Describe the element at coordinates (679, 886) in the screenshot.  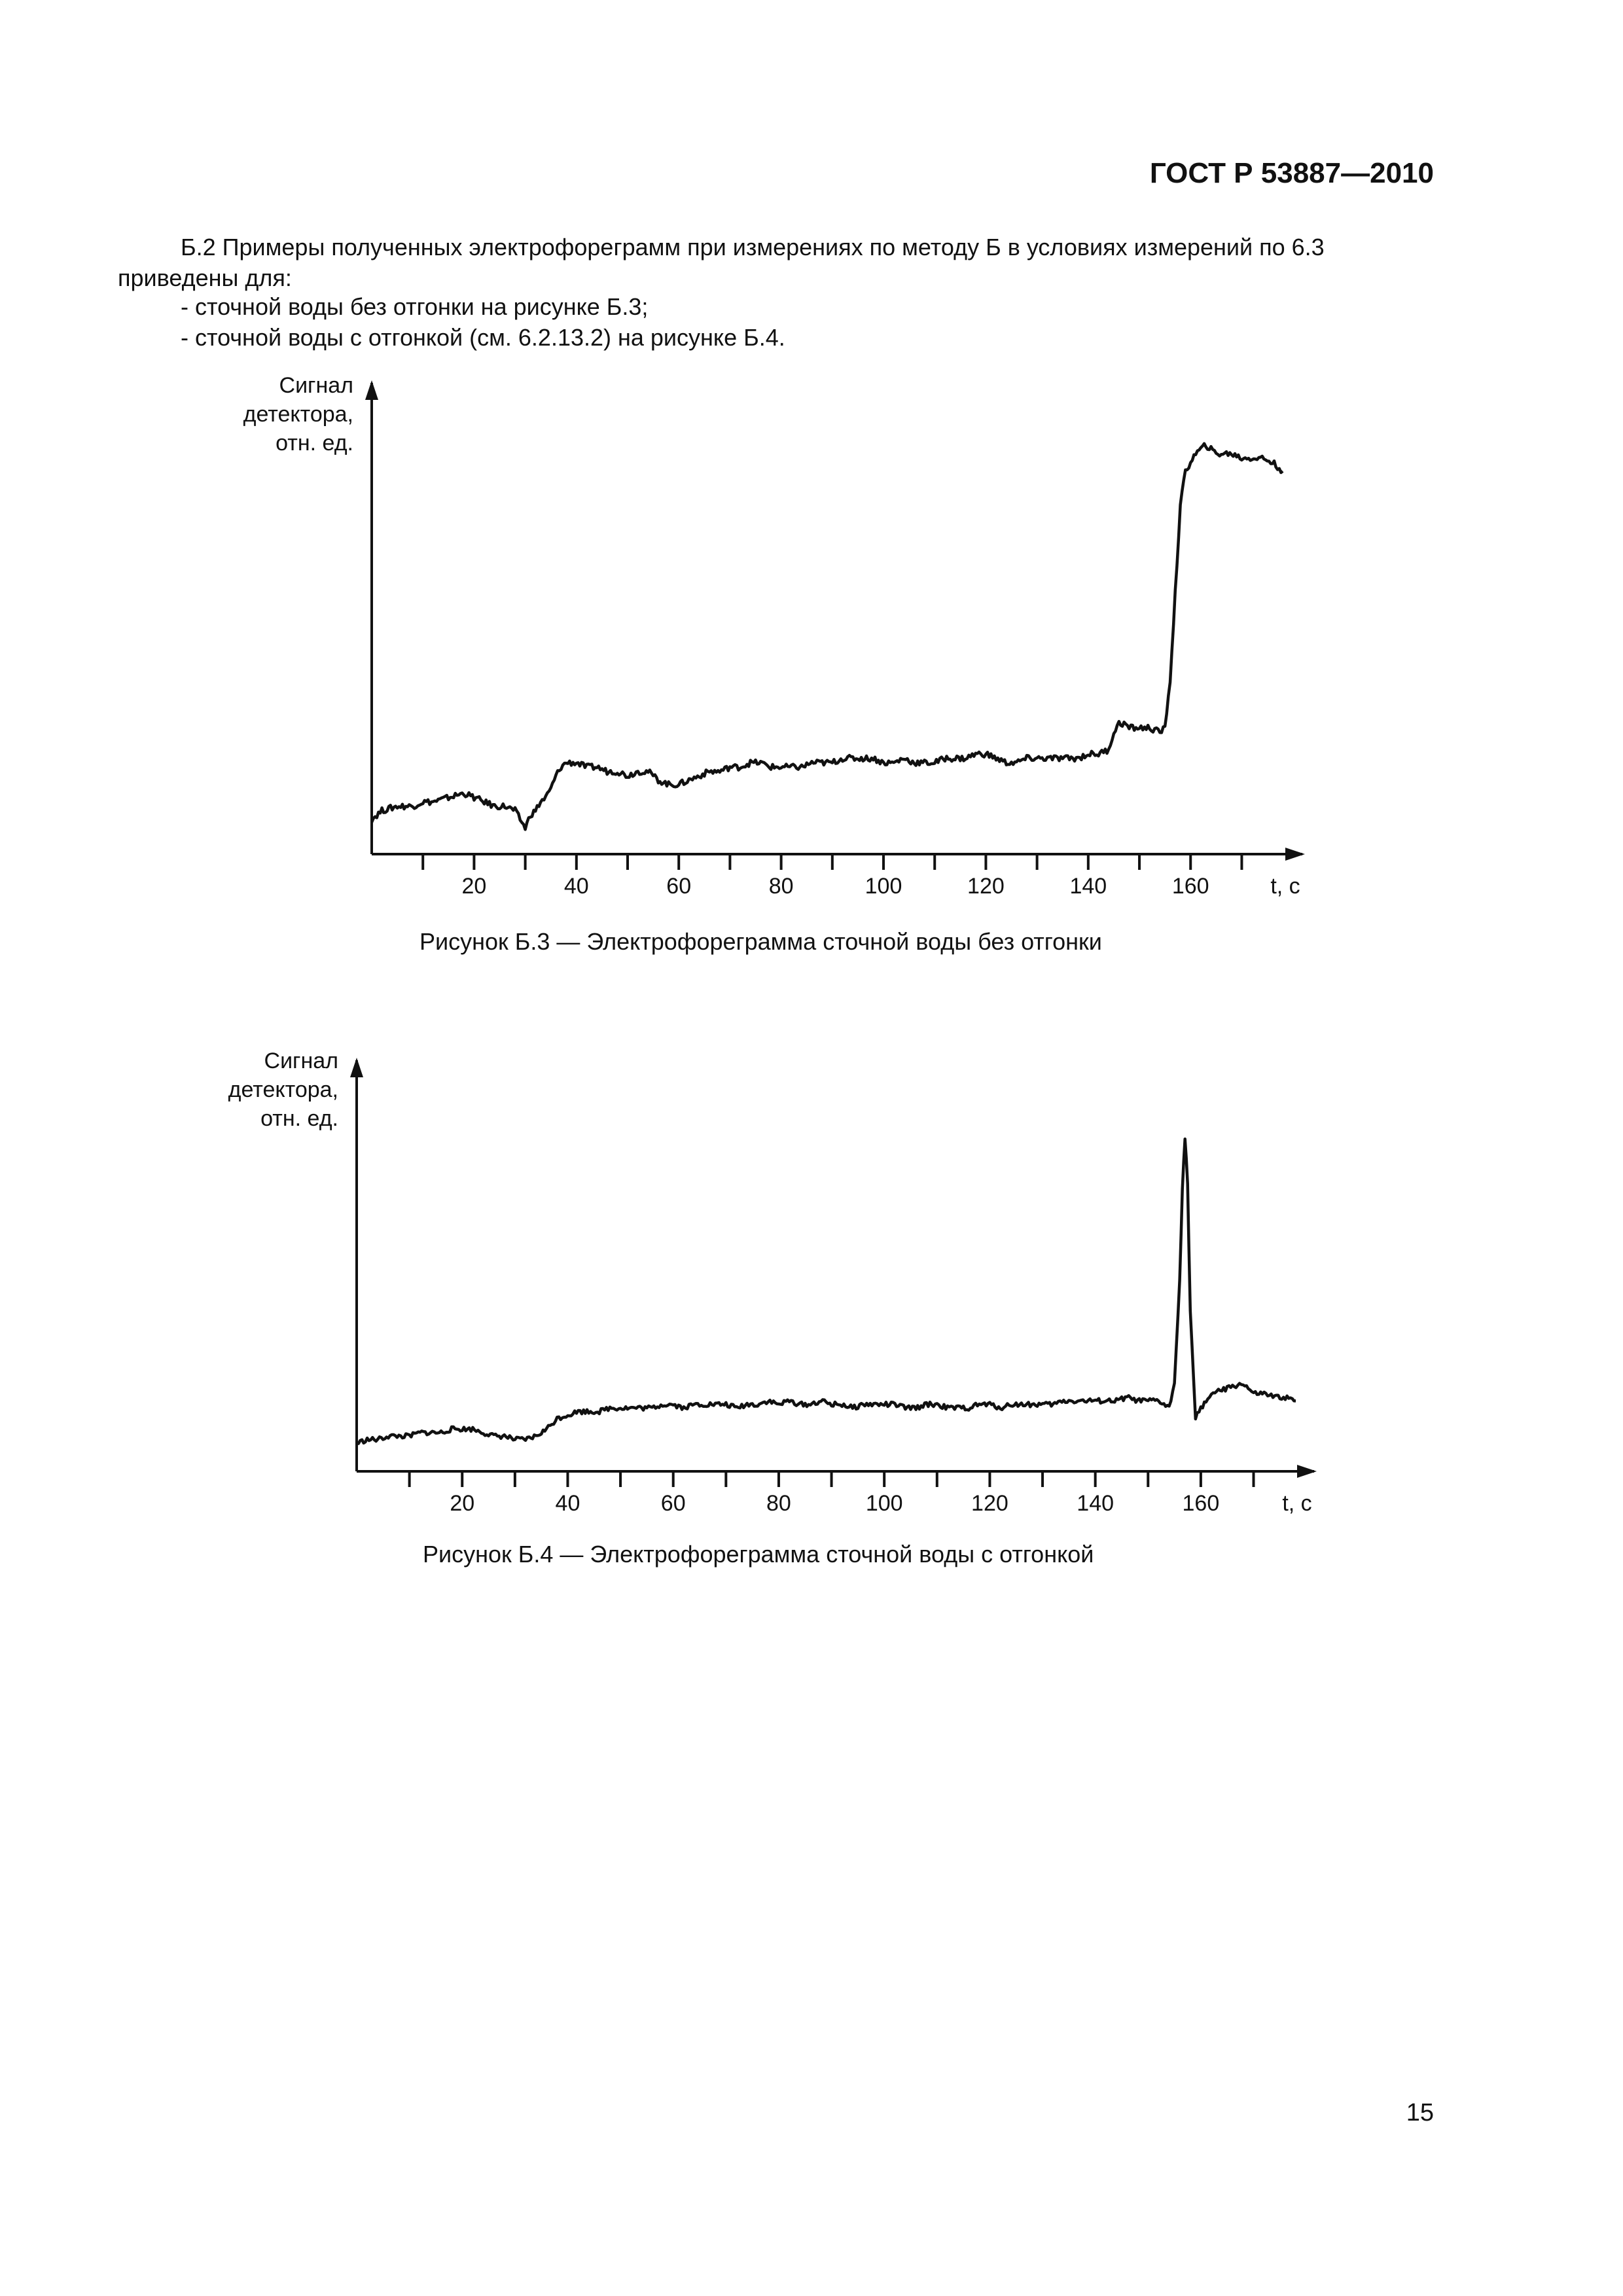
I see `fig1-x-tick-label: 60` at that location.